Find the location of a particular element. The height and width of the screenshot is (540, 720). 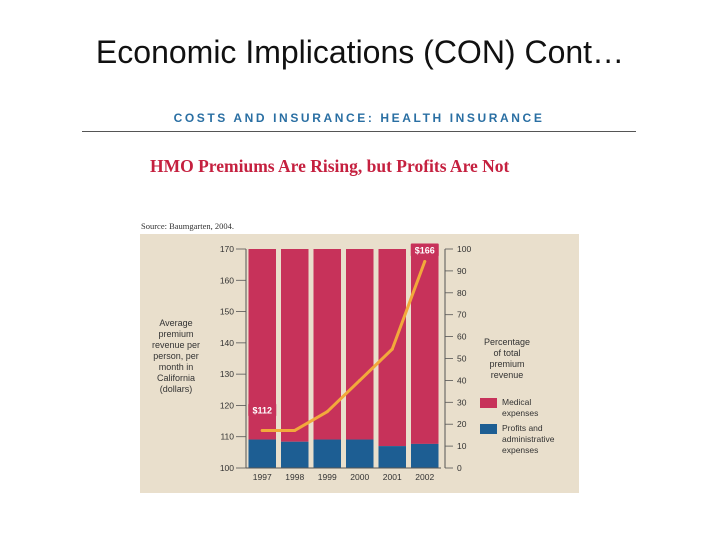

bar-profits-2002 is located at coordinates (425, 455).